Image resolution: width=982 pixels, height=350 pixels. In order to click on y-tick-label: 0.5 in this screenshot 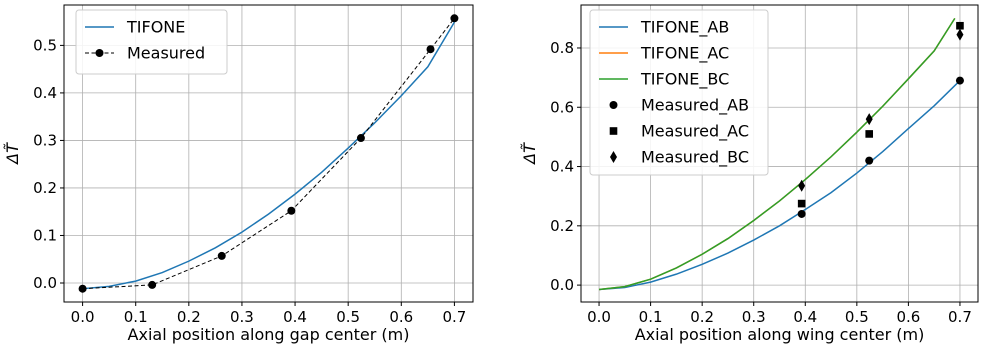, I will do `click(45, 45)`.